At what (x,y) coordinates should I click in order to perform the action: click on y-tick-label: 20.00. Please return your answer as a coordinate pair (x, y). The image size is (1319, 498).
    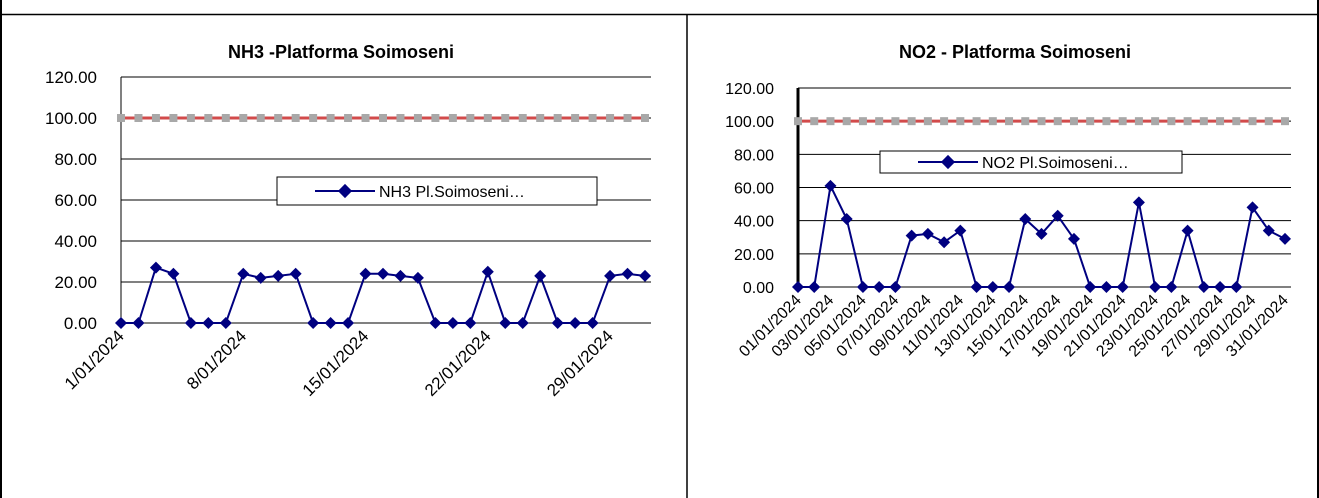
    Looking at the image, I should click on (754, 255).